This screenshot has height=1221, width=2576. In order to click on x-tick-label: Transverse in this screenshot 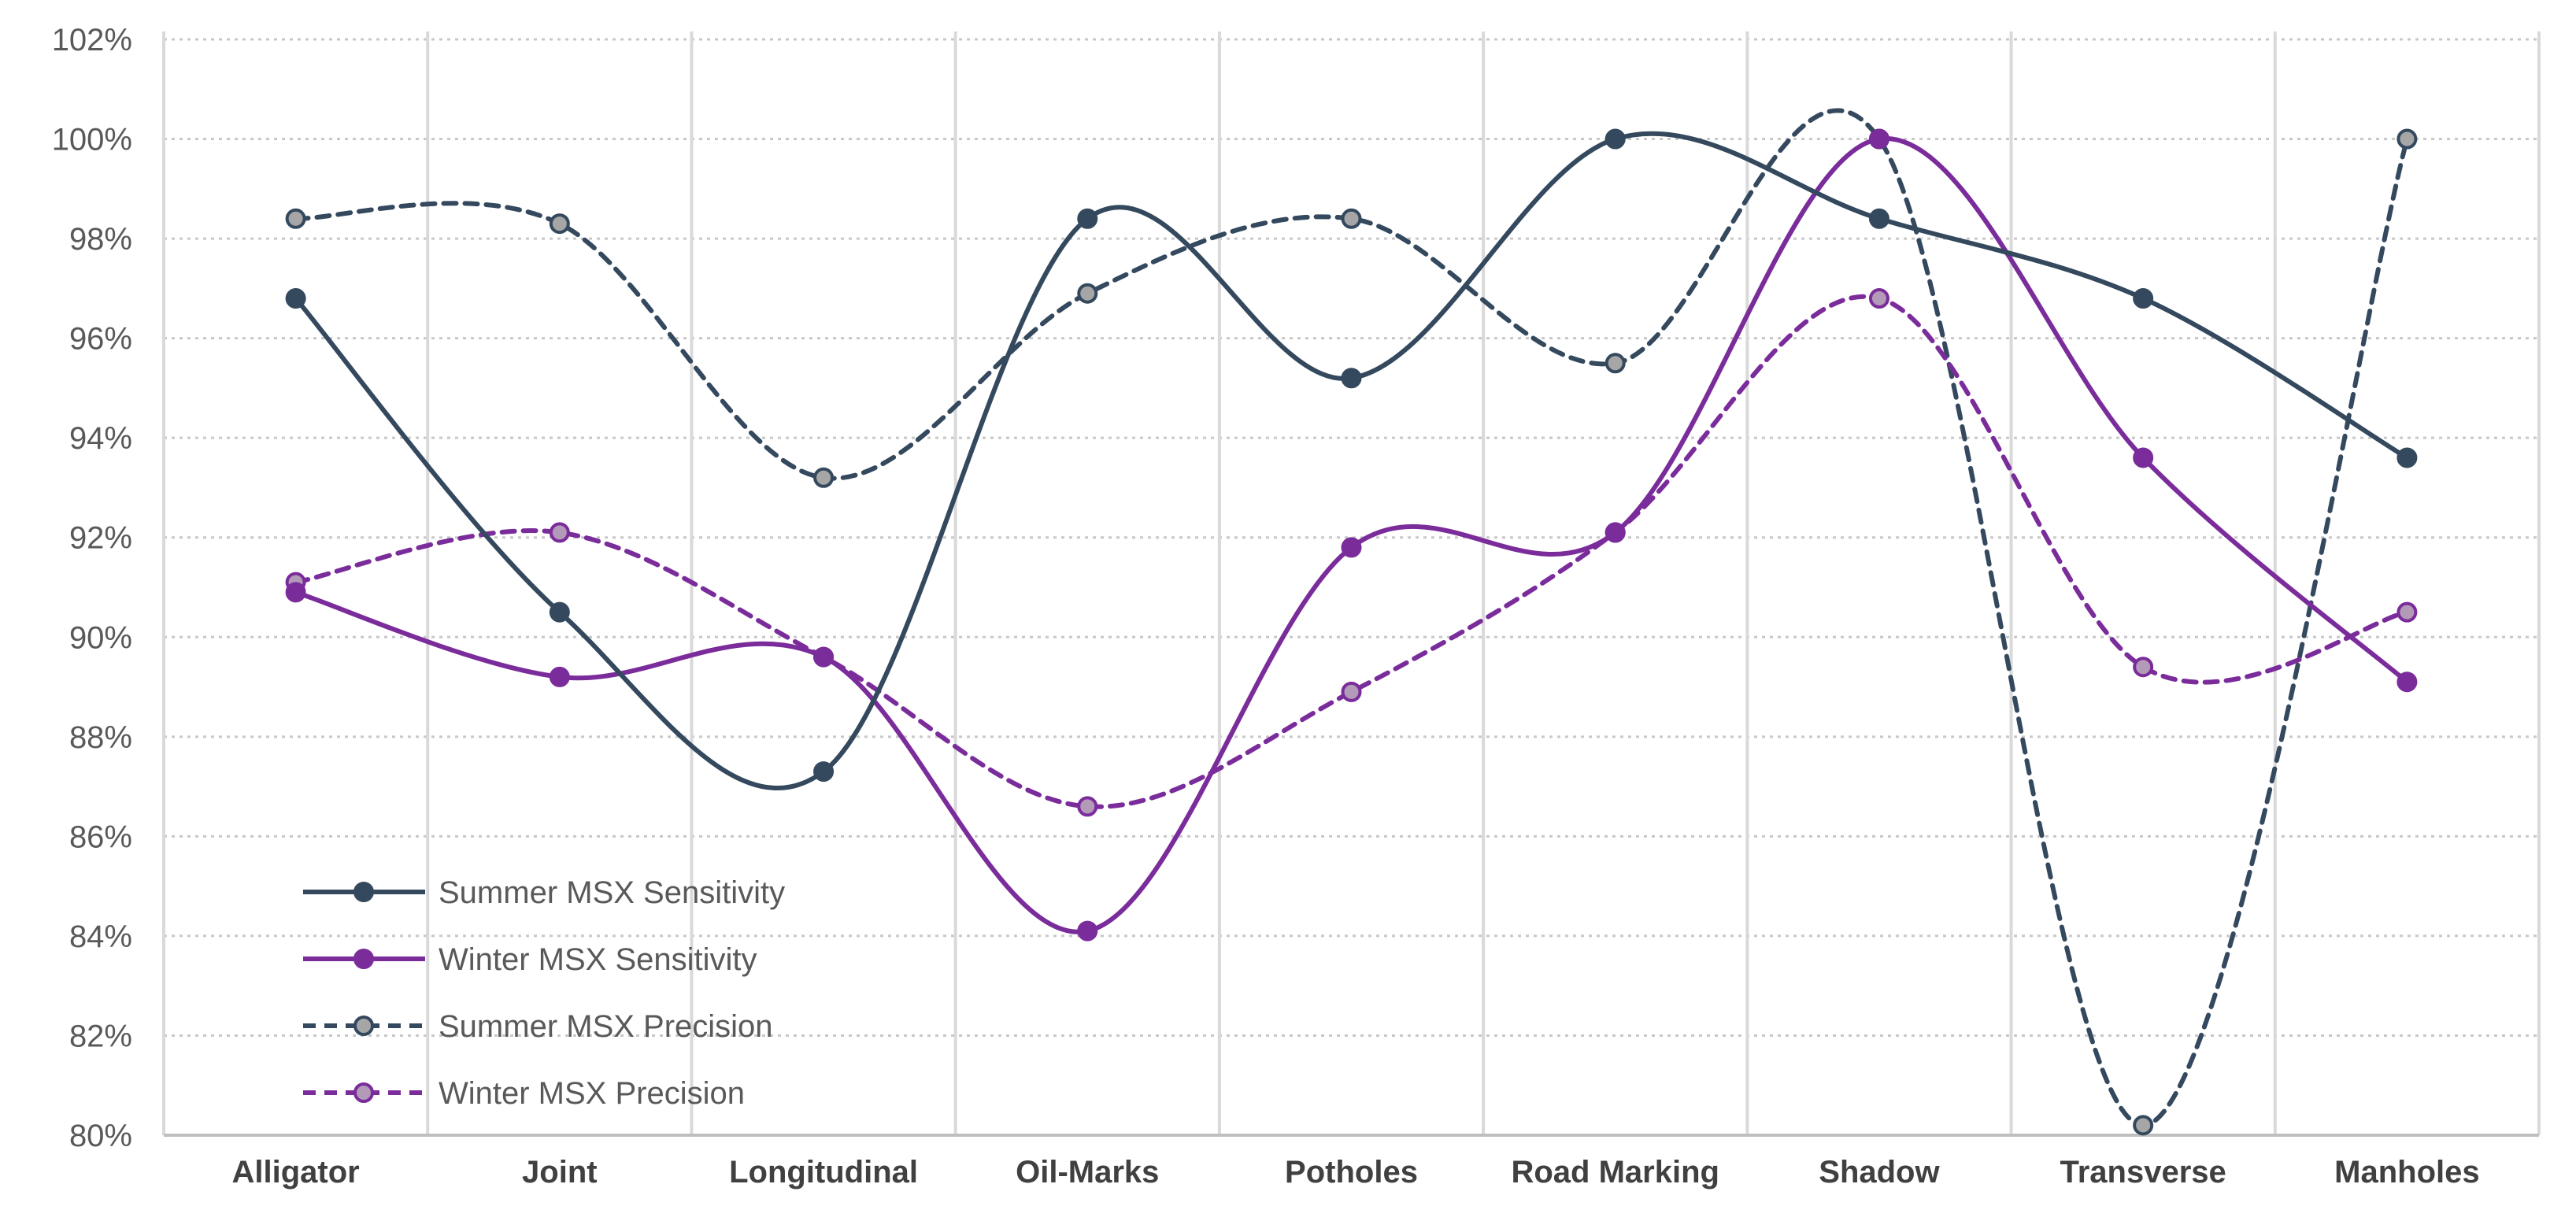, I will do `click(2143, 1172)`.